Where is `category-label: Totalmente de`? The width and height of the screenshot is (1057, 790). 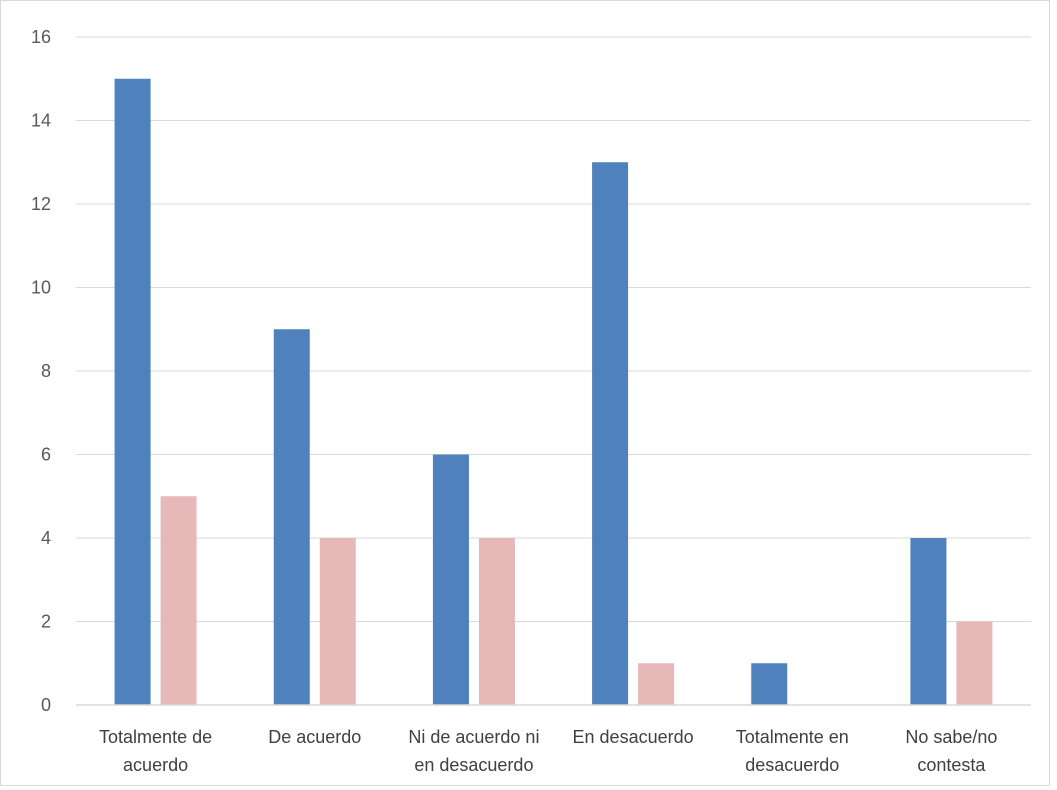
category-label: Totalmente de is located at coordinates (155, 737).